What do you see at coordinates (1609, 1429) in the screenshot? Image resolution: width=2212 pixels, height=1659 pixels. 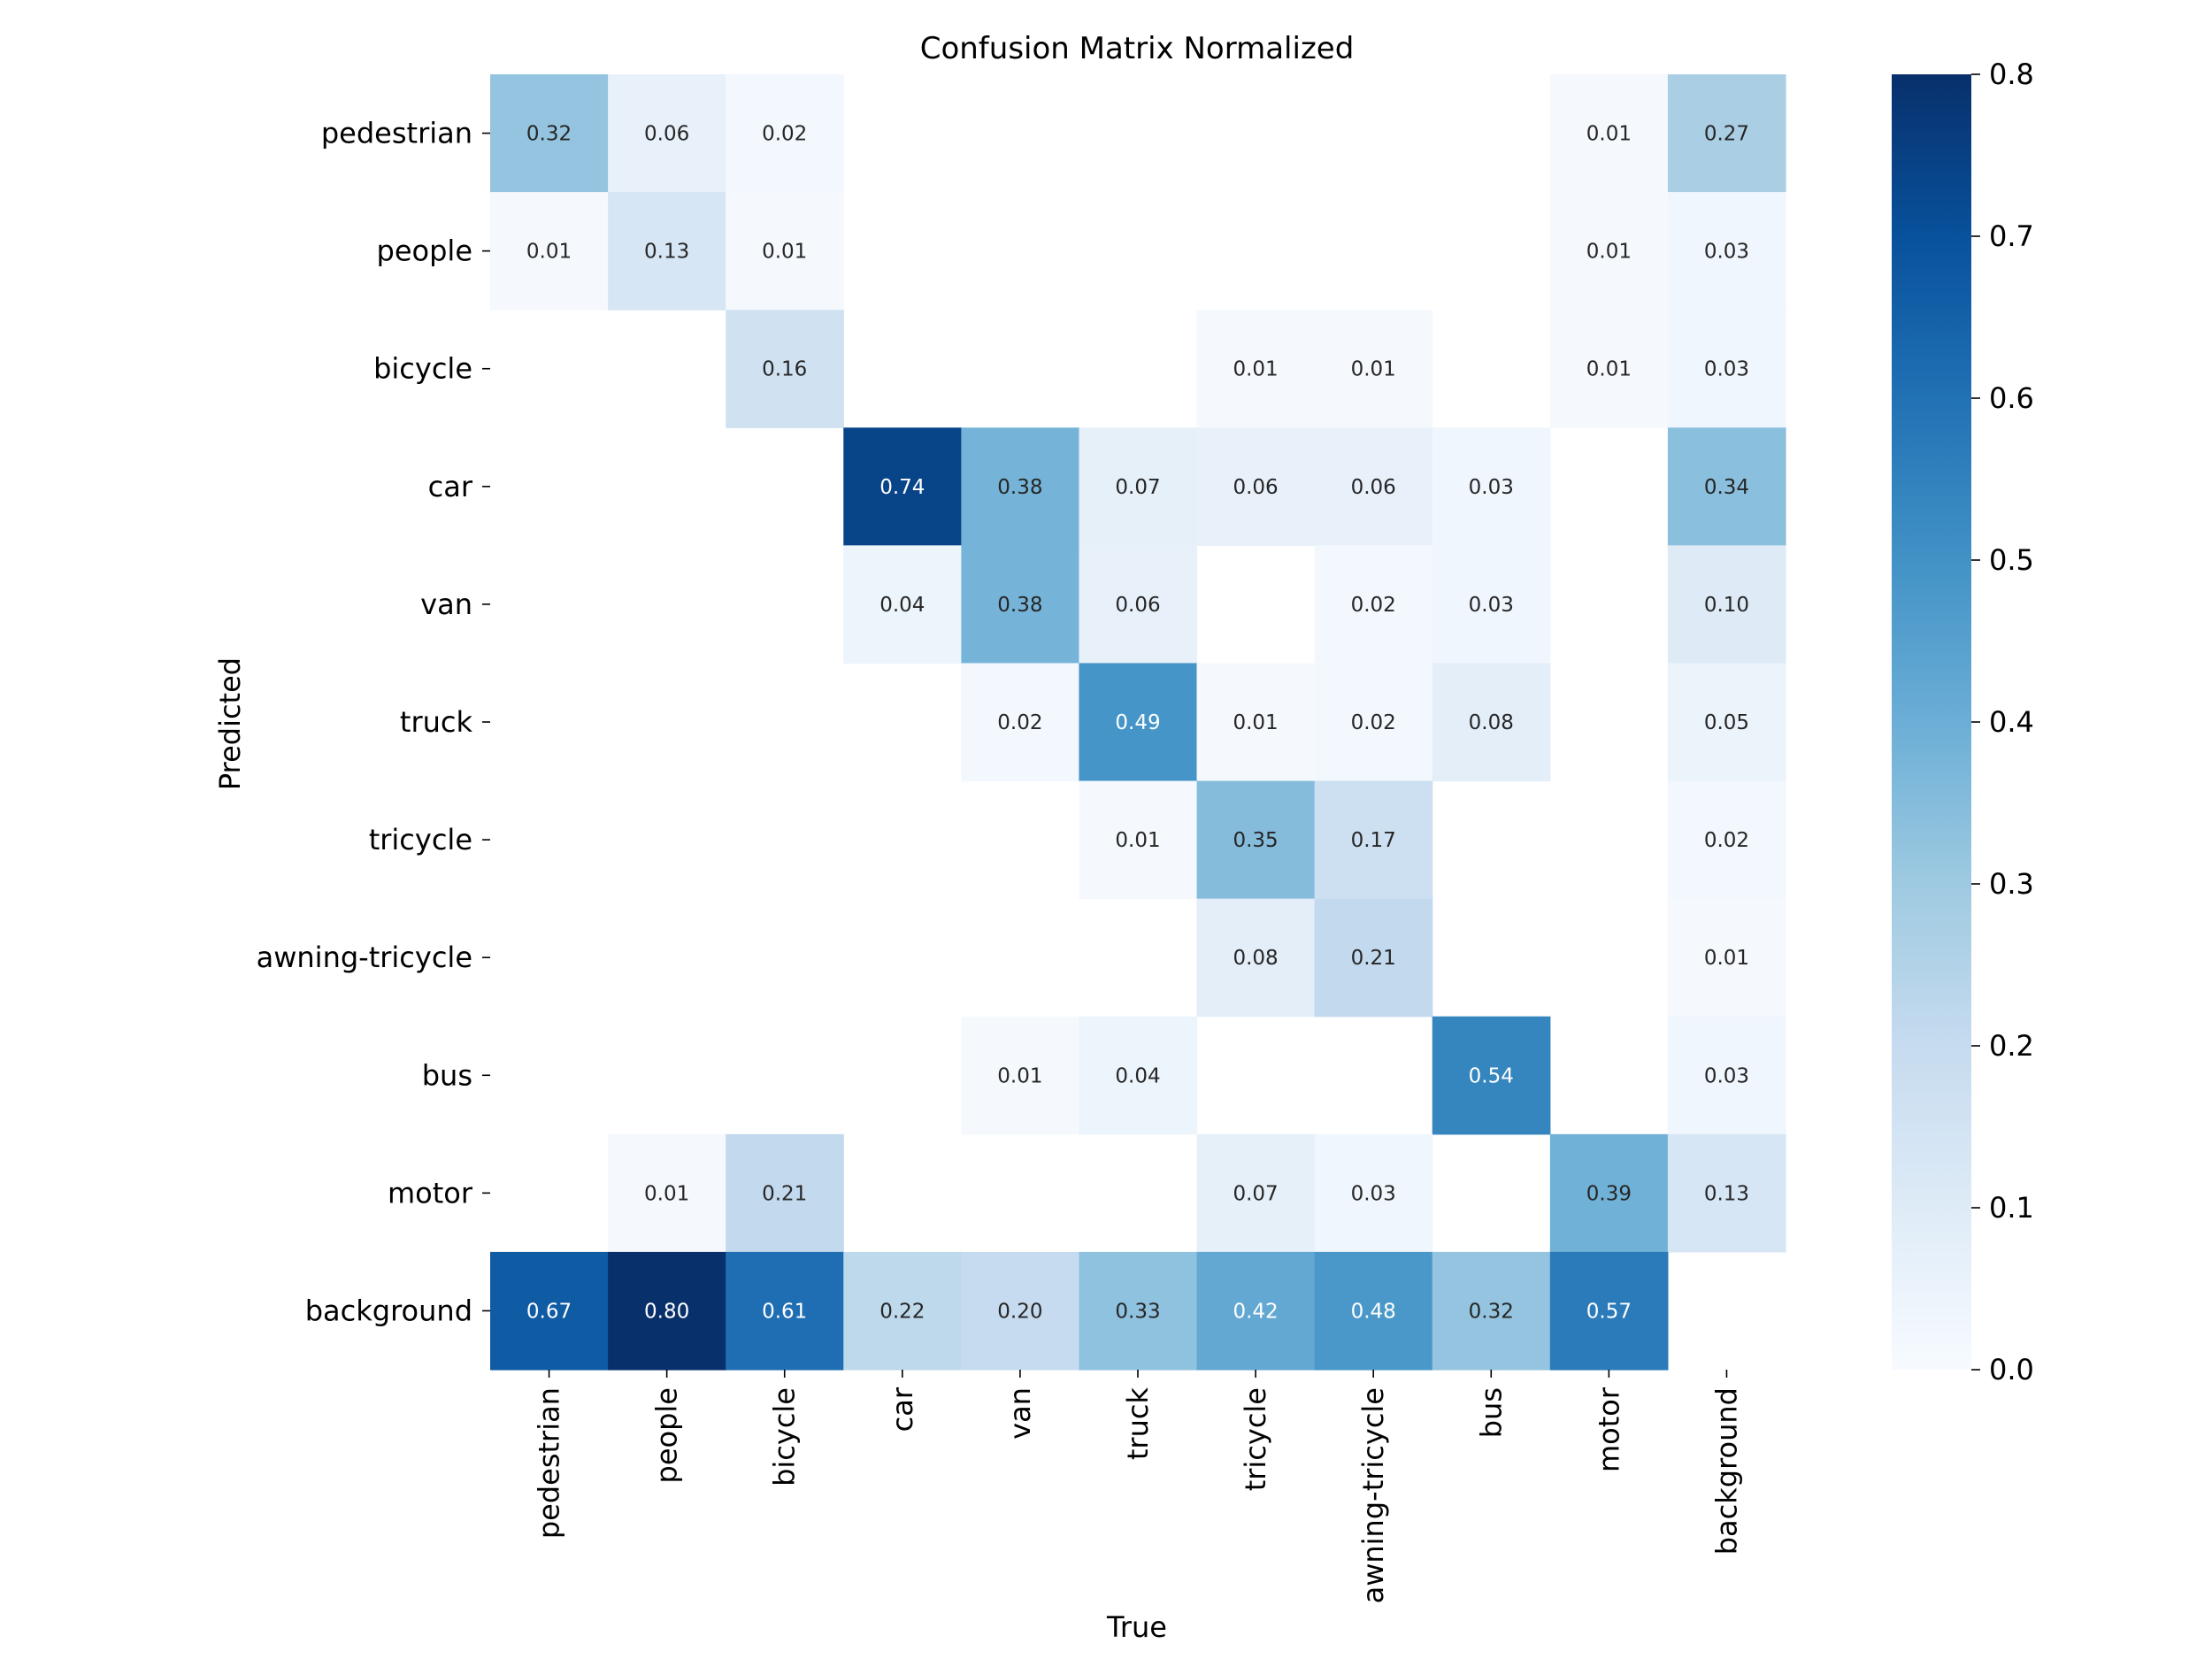 I see `x-tick-label: motor` at bounding box center [1609, 1429].